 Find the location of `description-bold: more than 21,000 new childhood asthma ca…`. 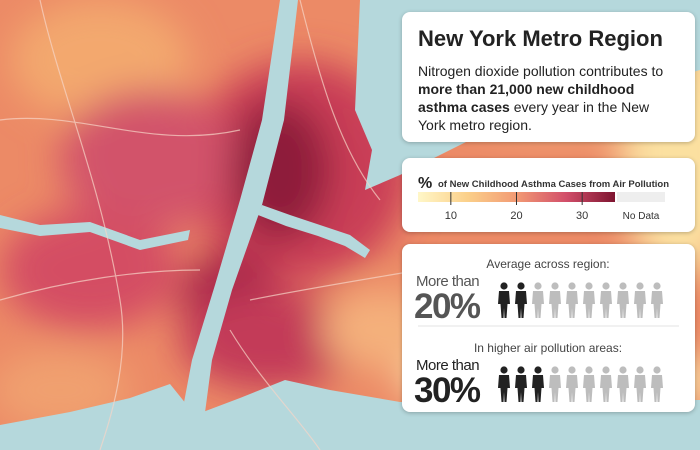

description-bold: more than 21,000 new childhood asthma ca… is located at coordinates (526, 98).